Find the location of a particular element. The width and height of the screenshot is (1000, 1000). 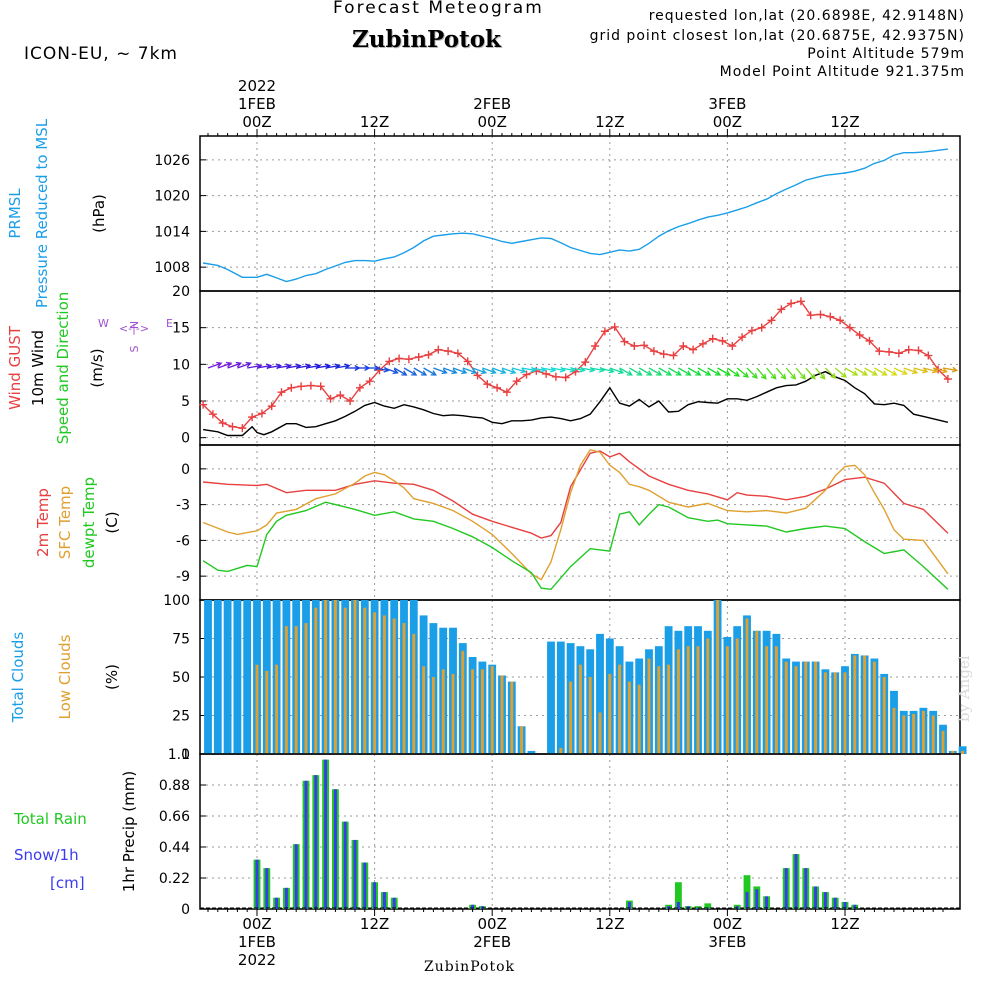

y-tick-label: 1026 is located at coordinates (172, 161).